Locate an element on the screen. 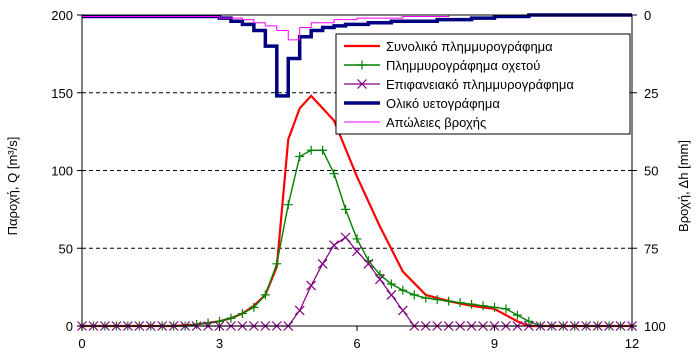 Image resolution: width=700 pixels, height=360 pixels. legend-entry: Απώλειες βροχής is located at coordinates (415, 122).